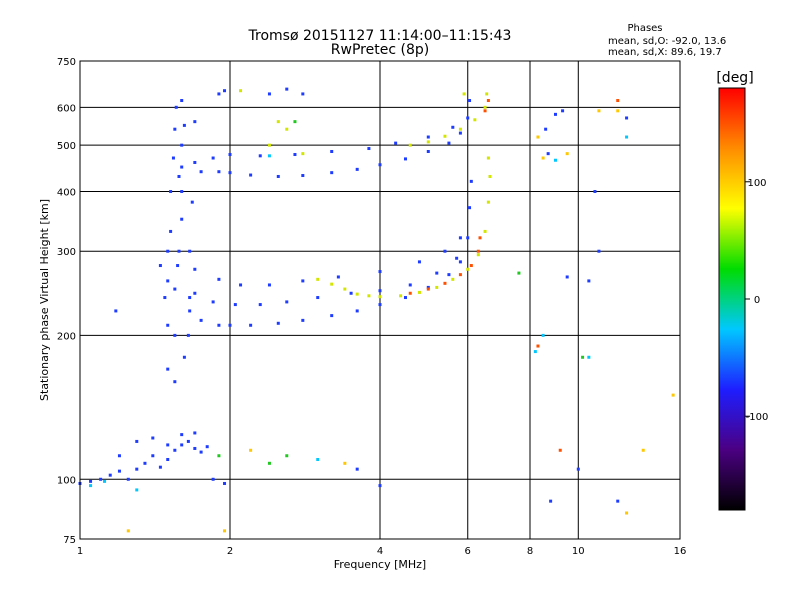 This screenshot has width=800, height=600. Describe the element at coordinates (66, 146) in the screenshot. I see `y-tick-label: 500` at that location.